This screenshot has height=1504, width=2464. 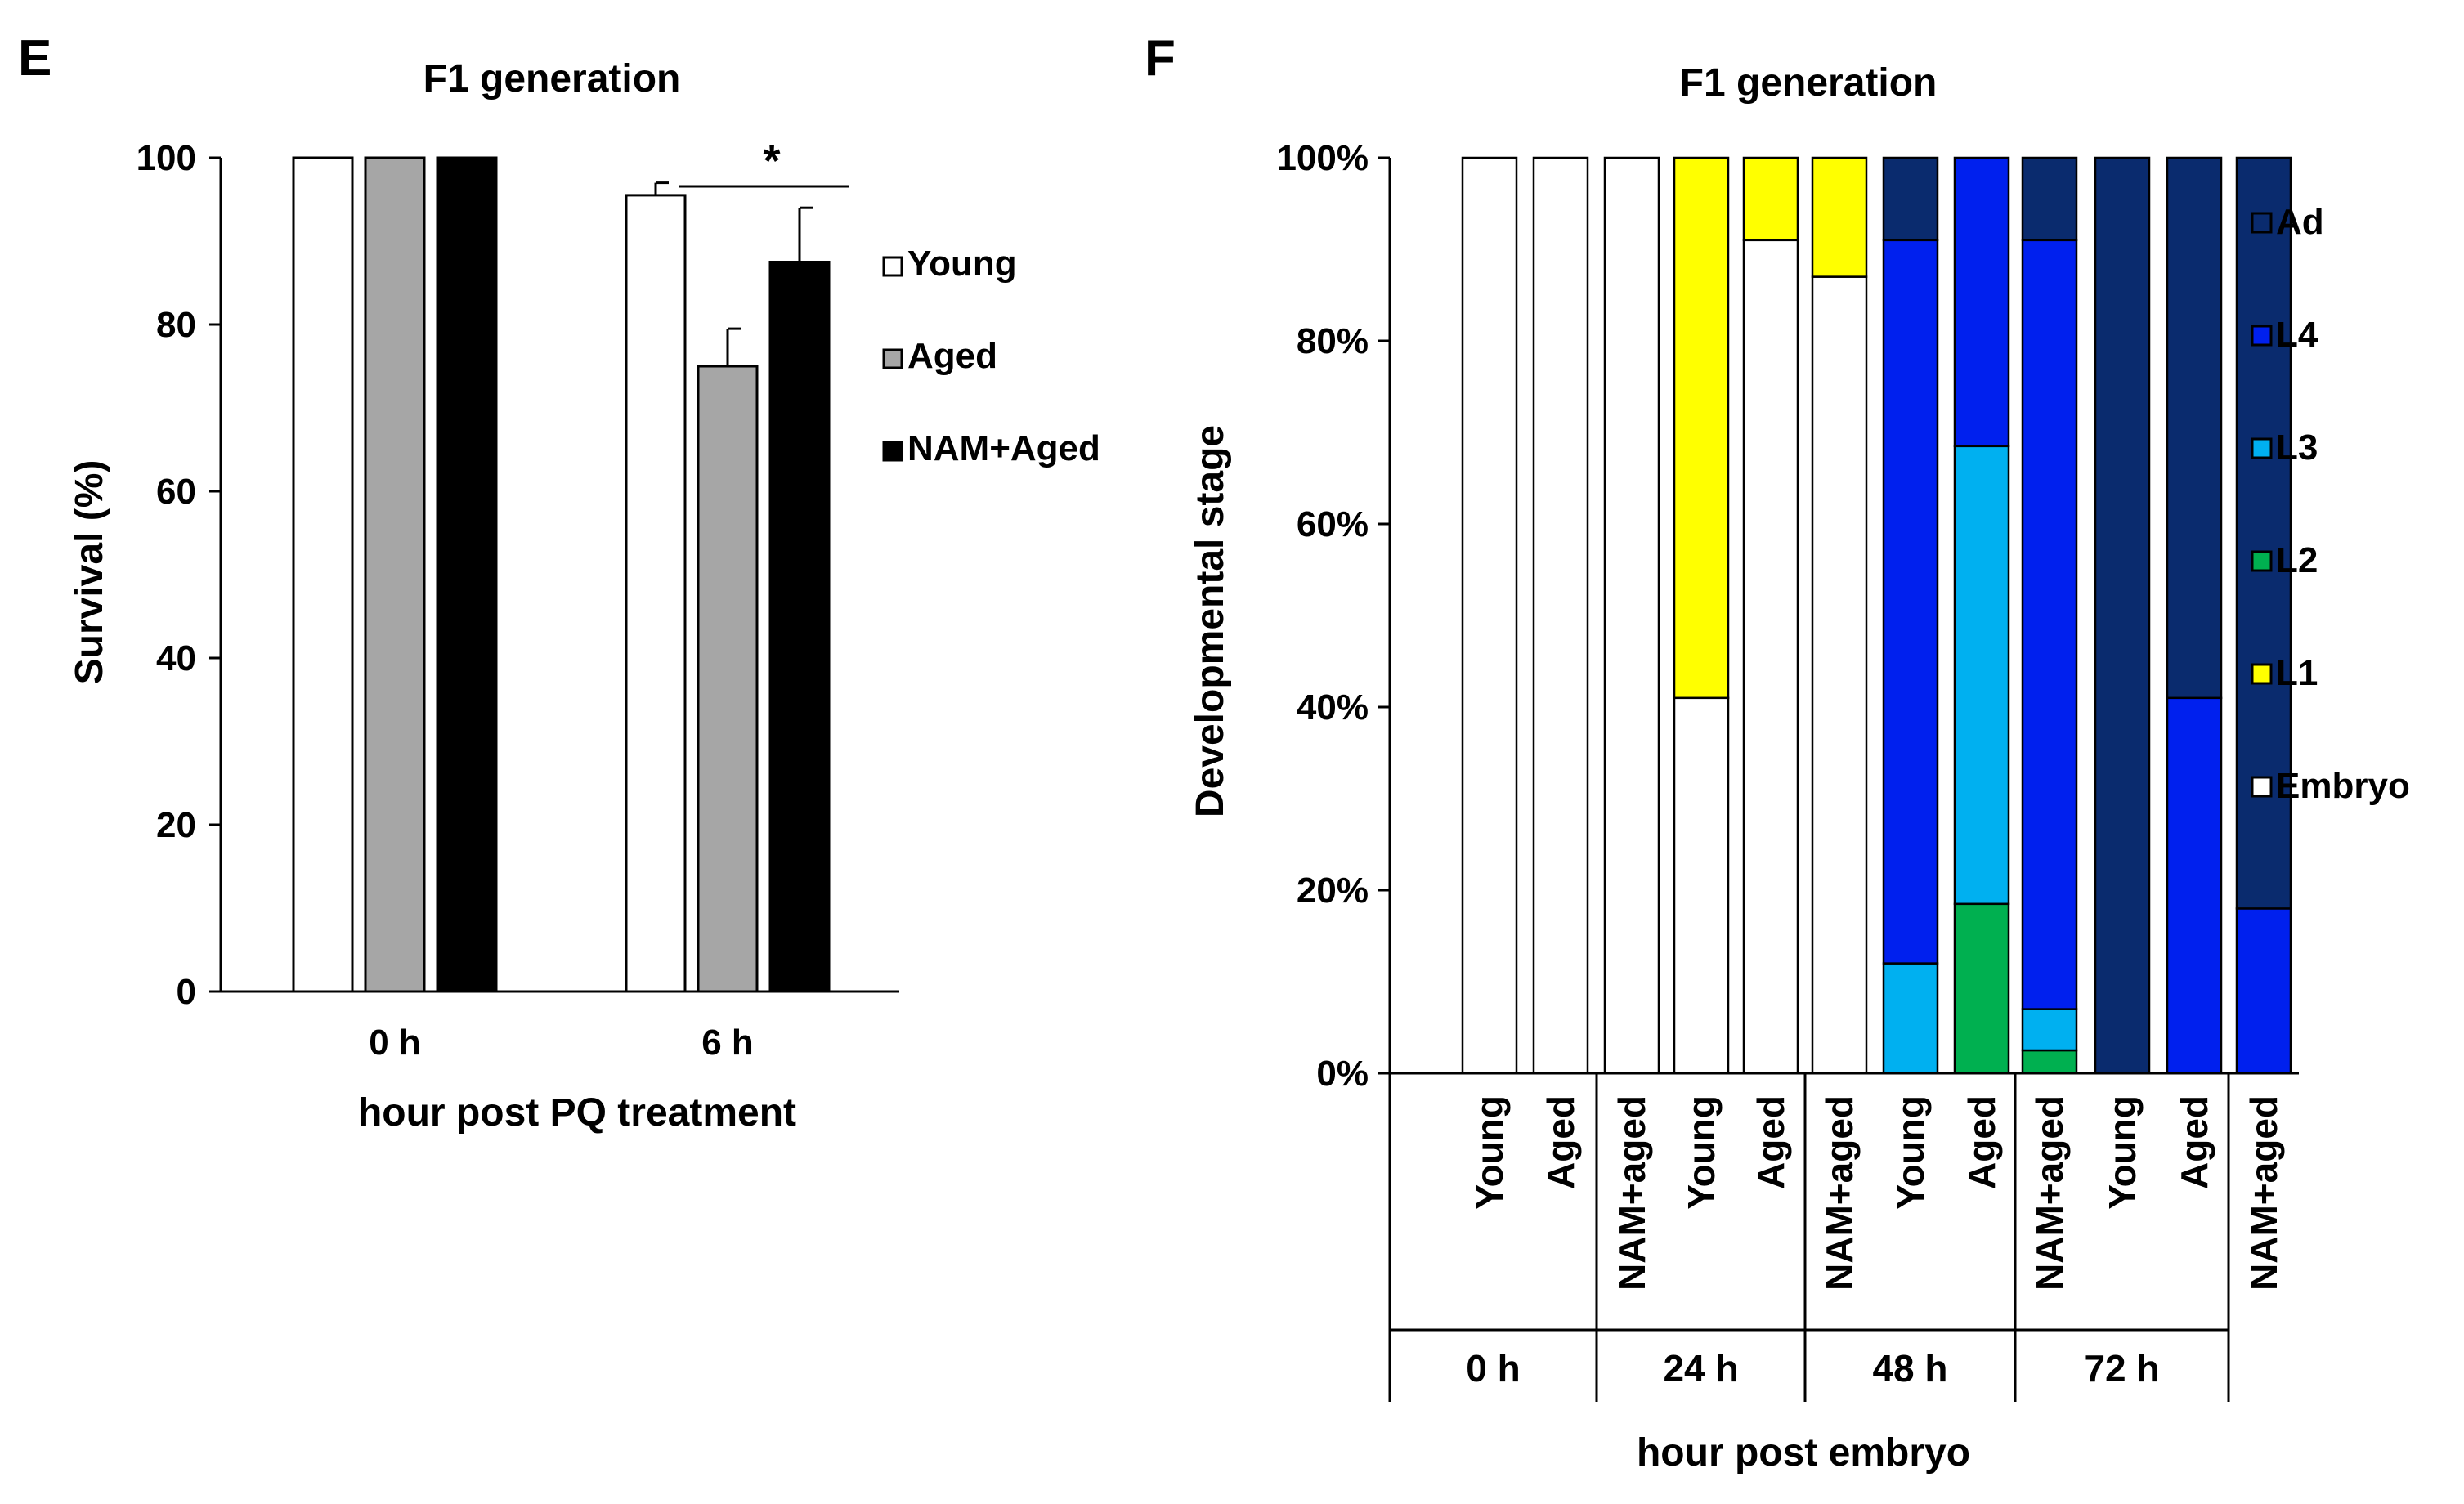 I want to click on legend-label-young: Young, so click(x=962, y=264).